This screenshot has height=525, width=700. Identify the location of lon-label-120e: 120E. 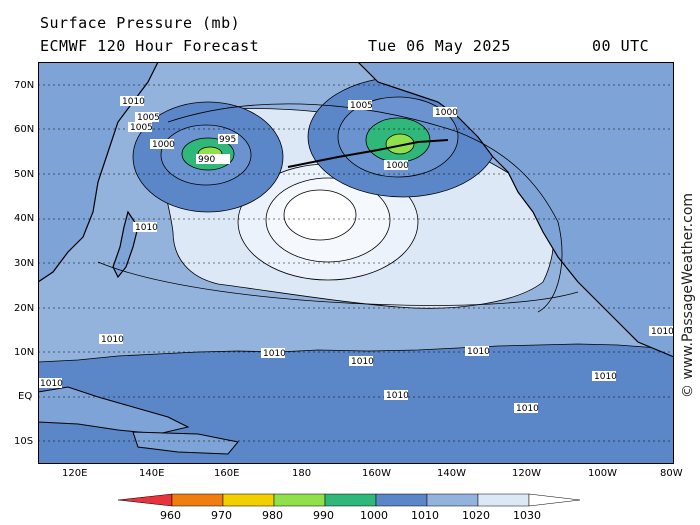
(75, 473).